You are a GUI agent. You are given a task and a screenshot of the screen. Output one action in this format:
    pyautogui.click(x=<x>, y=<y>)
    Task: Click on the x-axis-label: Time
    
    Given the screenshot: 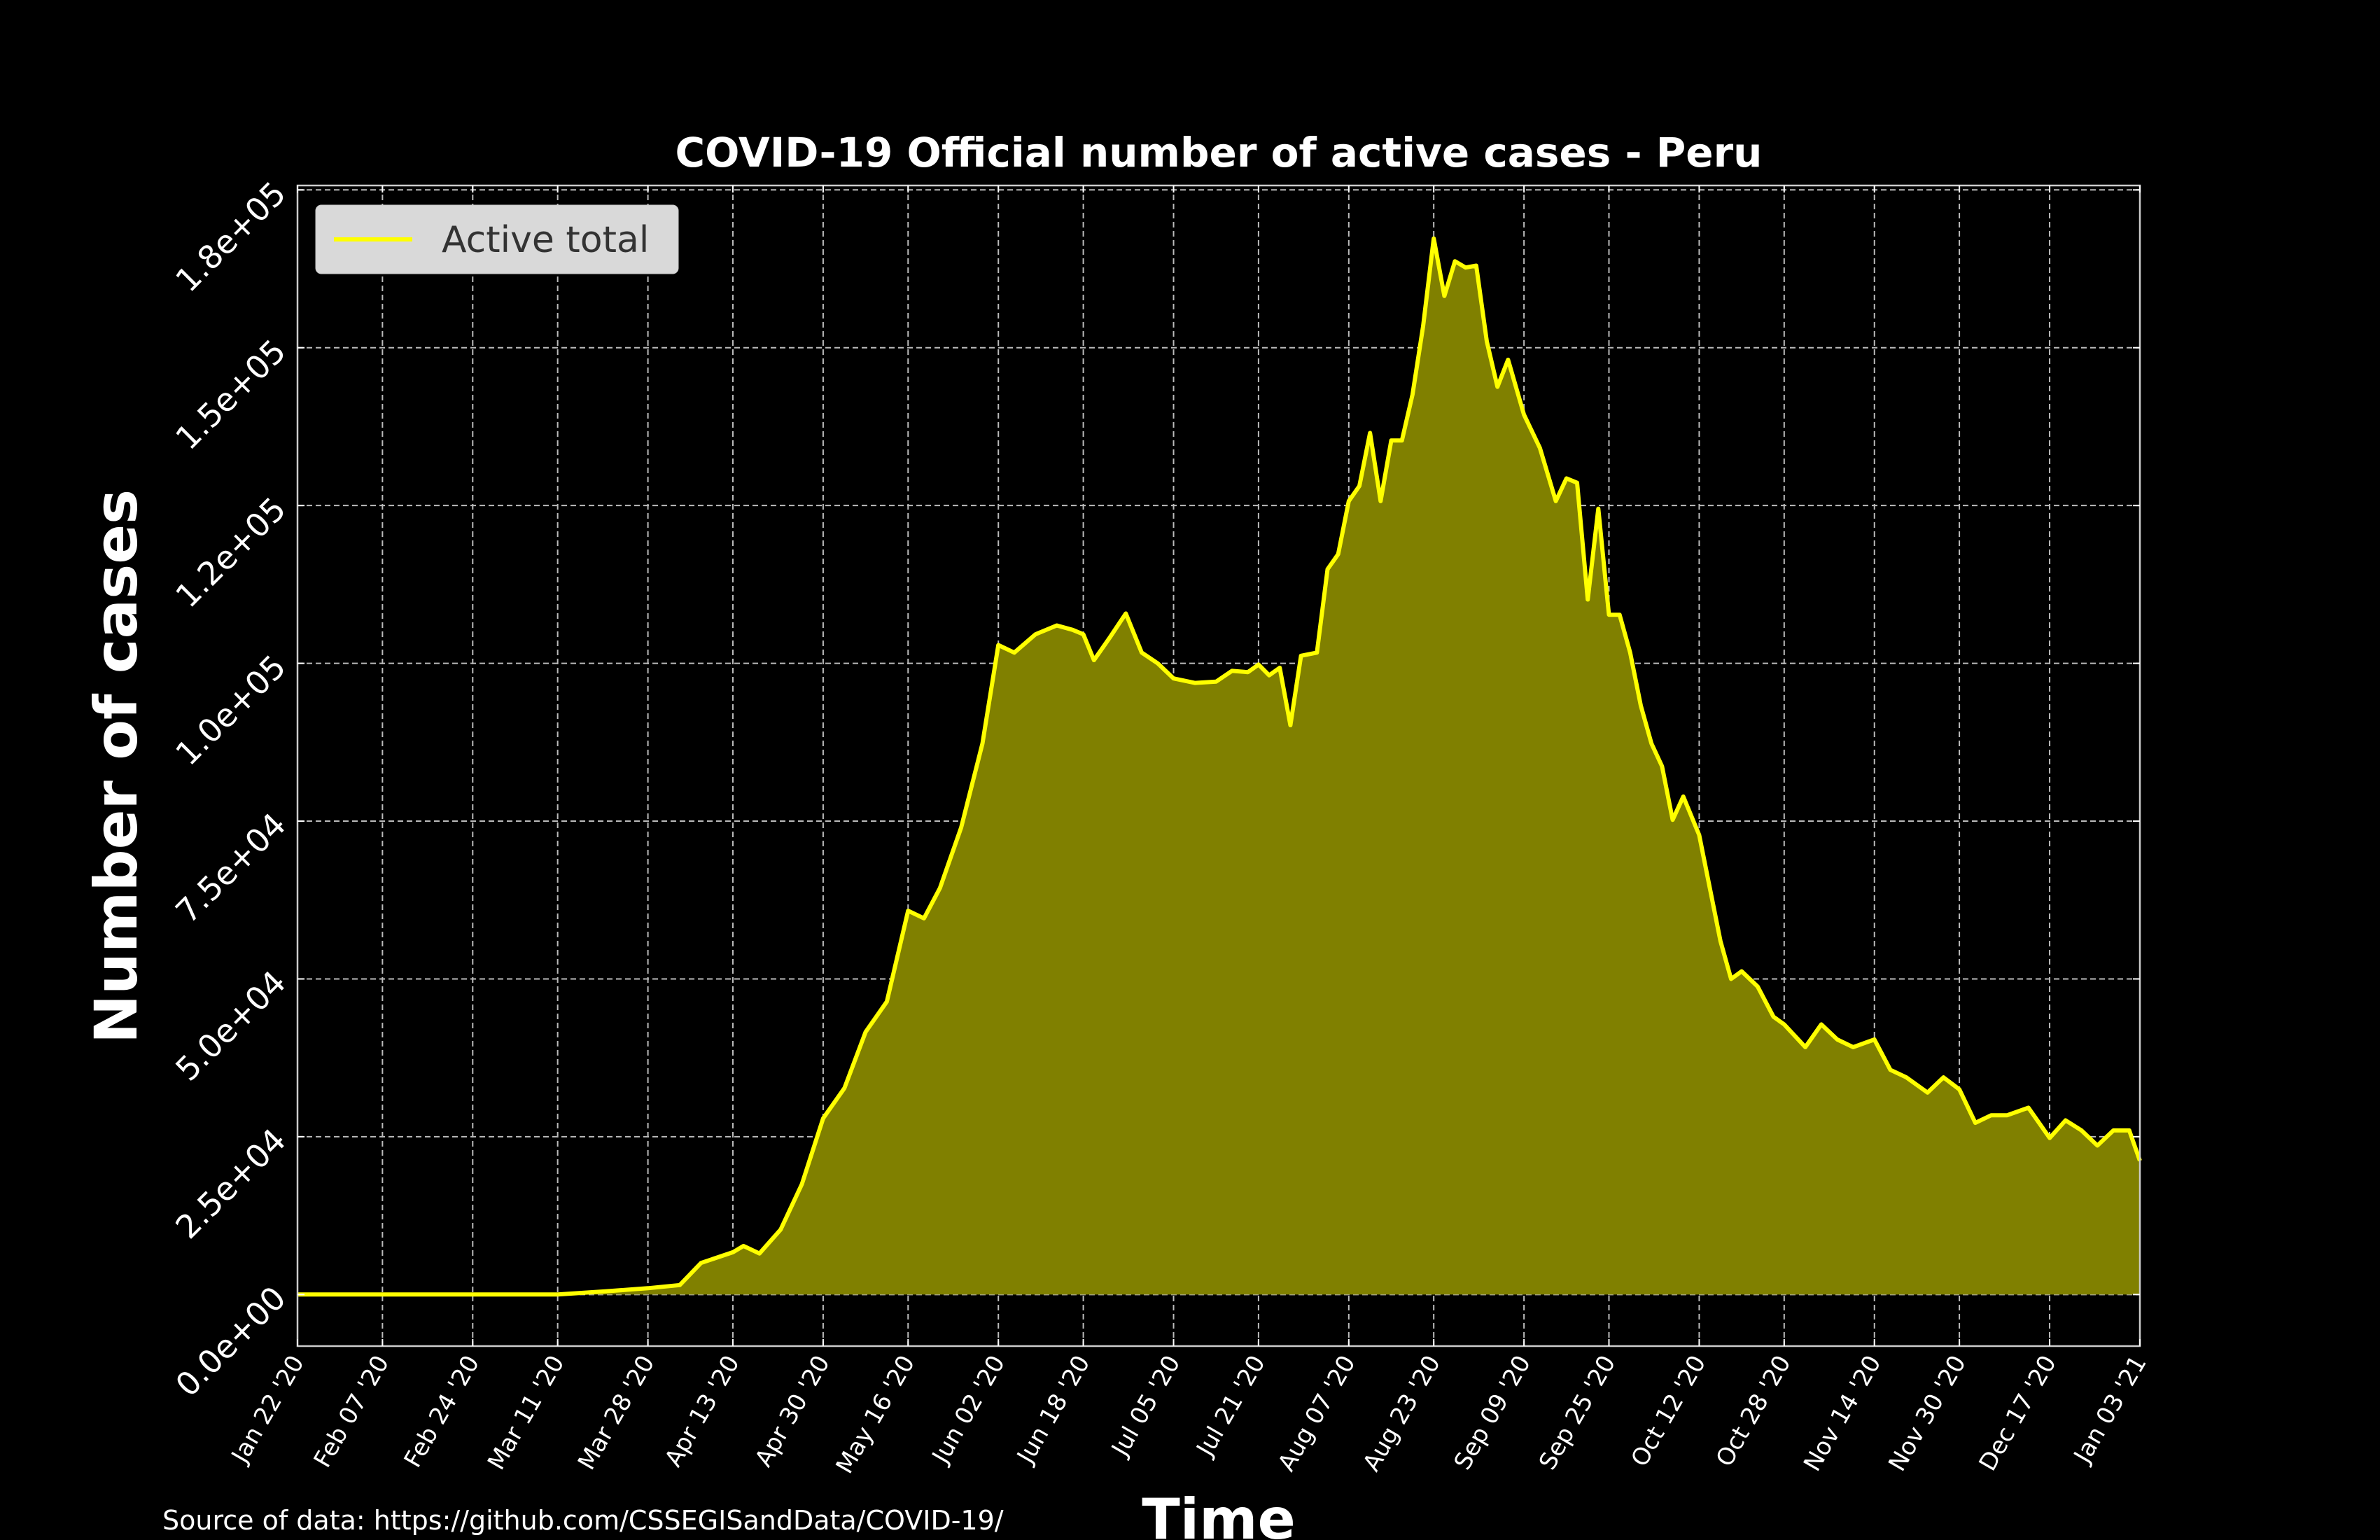 What is the action you would take?
    pyautogui.click(x=1219, y=1513)
    